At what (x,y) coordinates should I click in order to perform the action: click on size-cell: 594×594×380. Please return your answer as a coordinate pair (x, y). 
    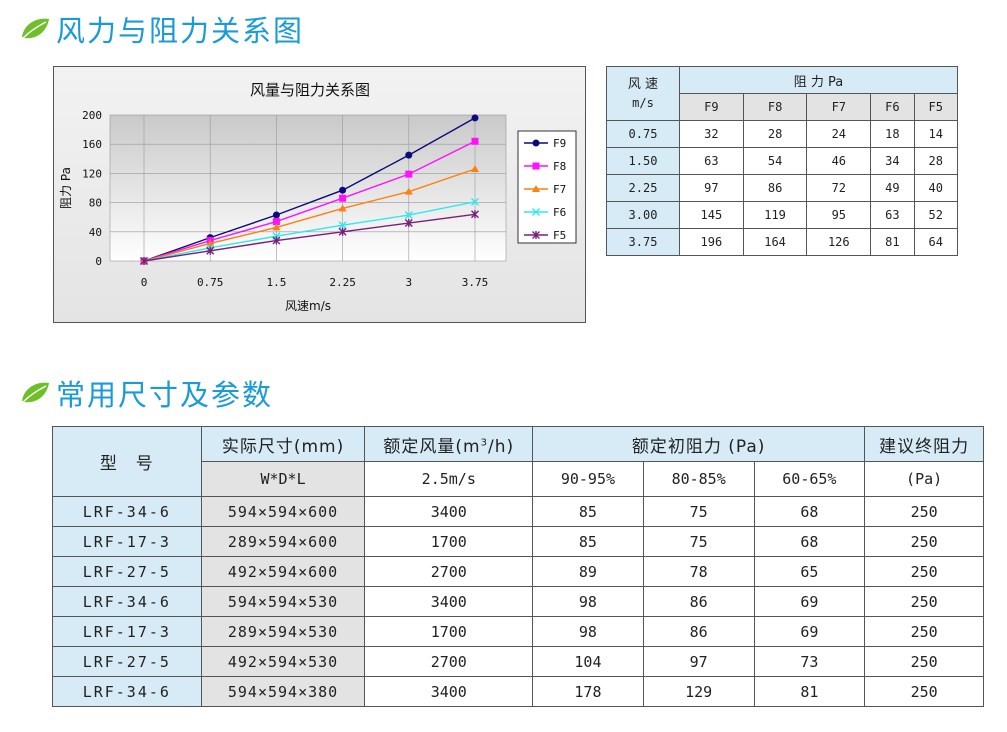
    Looking at the image, I should click on (283, 691).